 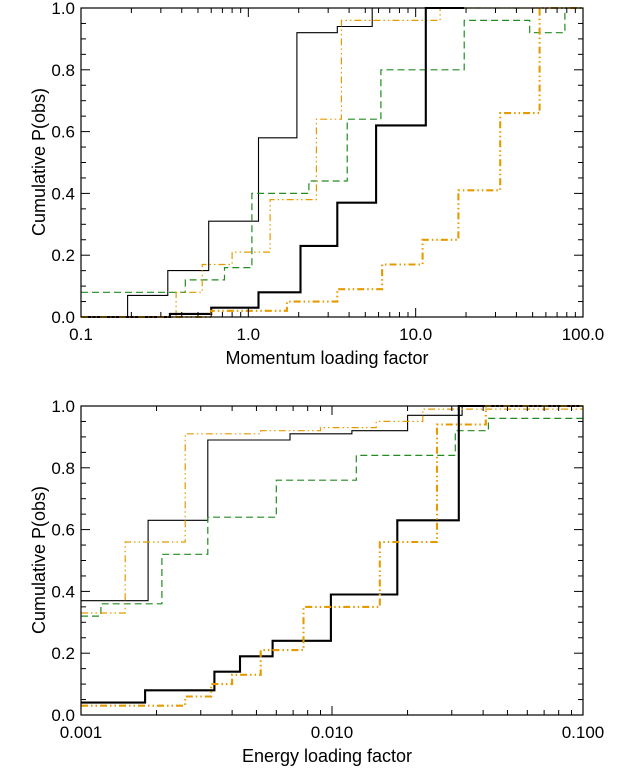 What do you see at coordinates (583, 732) in the screenshot?
I see `x-tick-label: 0.100` at bounding box center [583, 732].